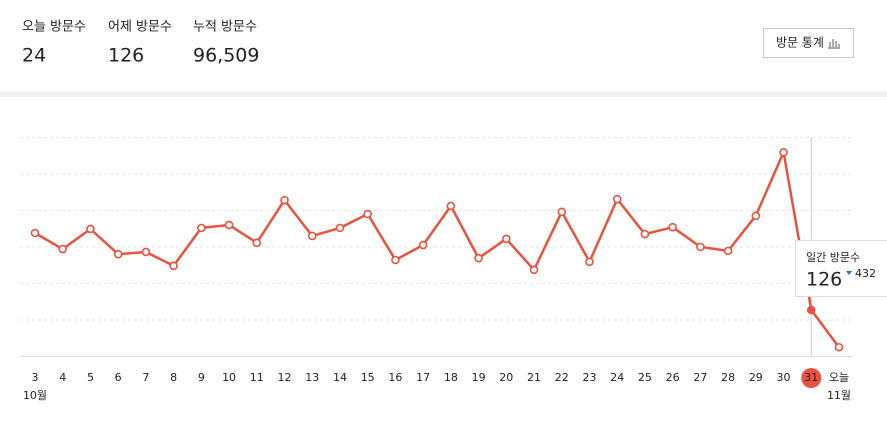 The image size is (887, 429). What do you see at coordinates (340, 377) in the screenshot?
I see `x-tick-label: 14` at bounding box center [340, 377].